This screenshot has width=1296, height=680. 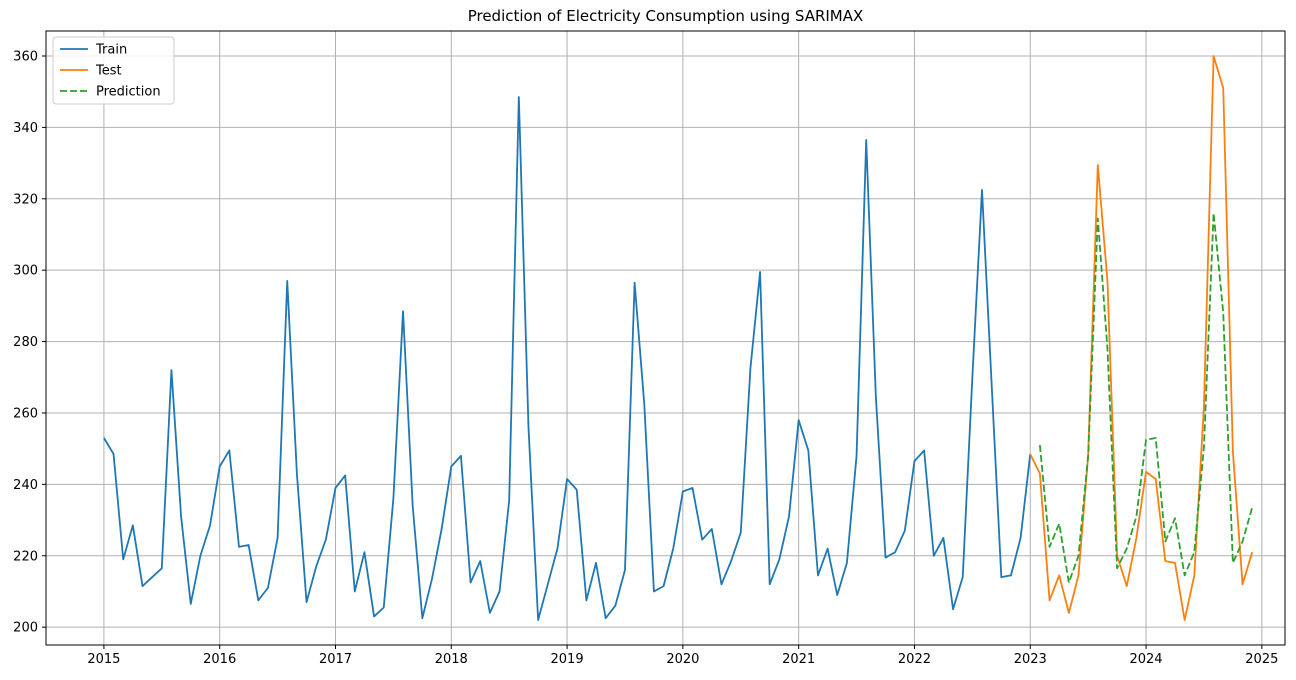 I want to click on x-tick-label: 2020, so click(x=682, y=659).